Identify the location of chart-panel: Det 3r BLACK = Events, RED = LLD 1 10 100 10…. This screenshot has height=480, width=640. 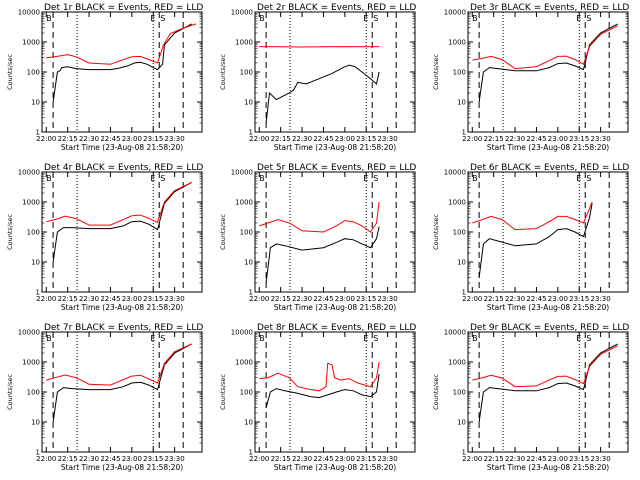
(530, 77).